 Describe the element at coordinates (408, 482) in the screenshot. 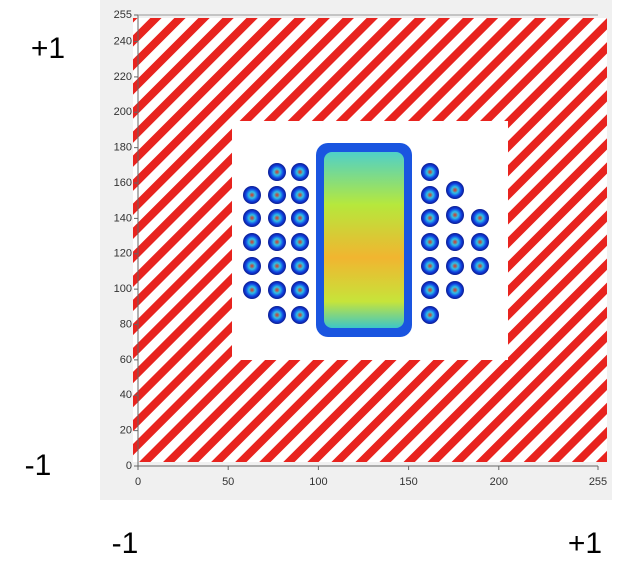

I see `x-tick-label: 150` at that location.